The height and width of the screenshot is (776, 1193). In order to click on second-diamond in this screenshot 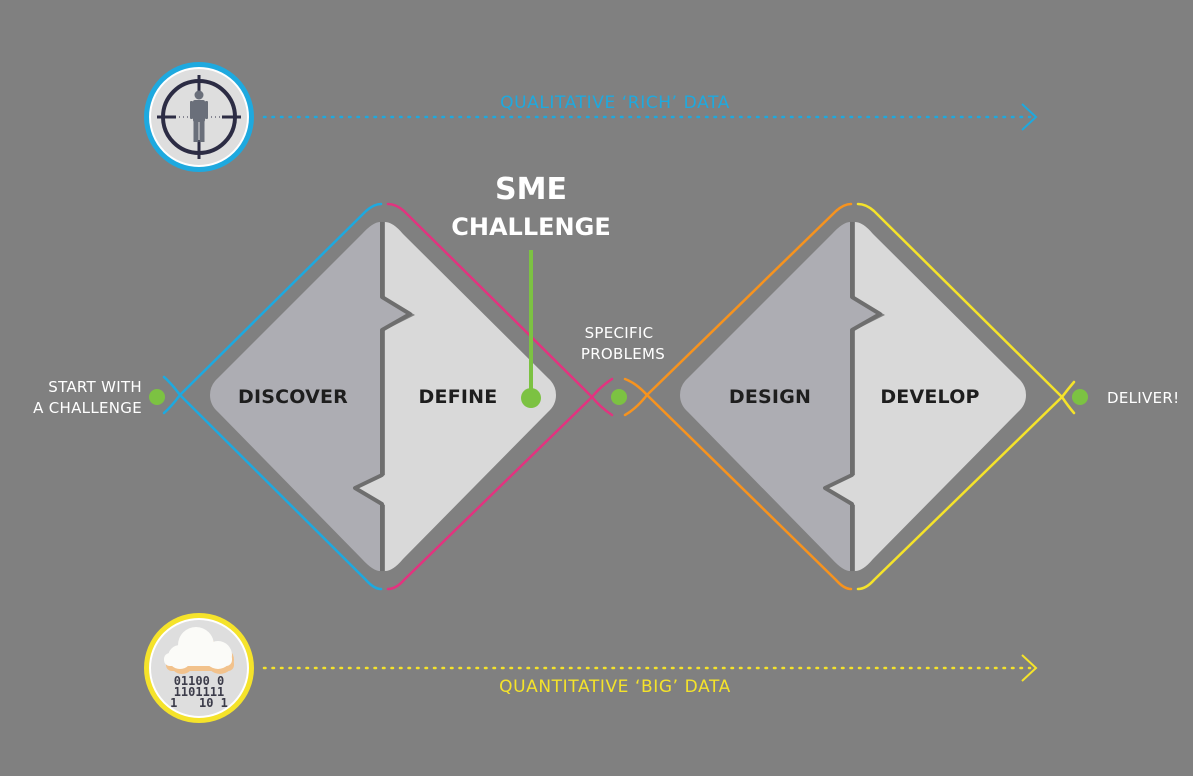, I will do `click(853, 396)`.